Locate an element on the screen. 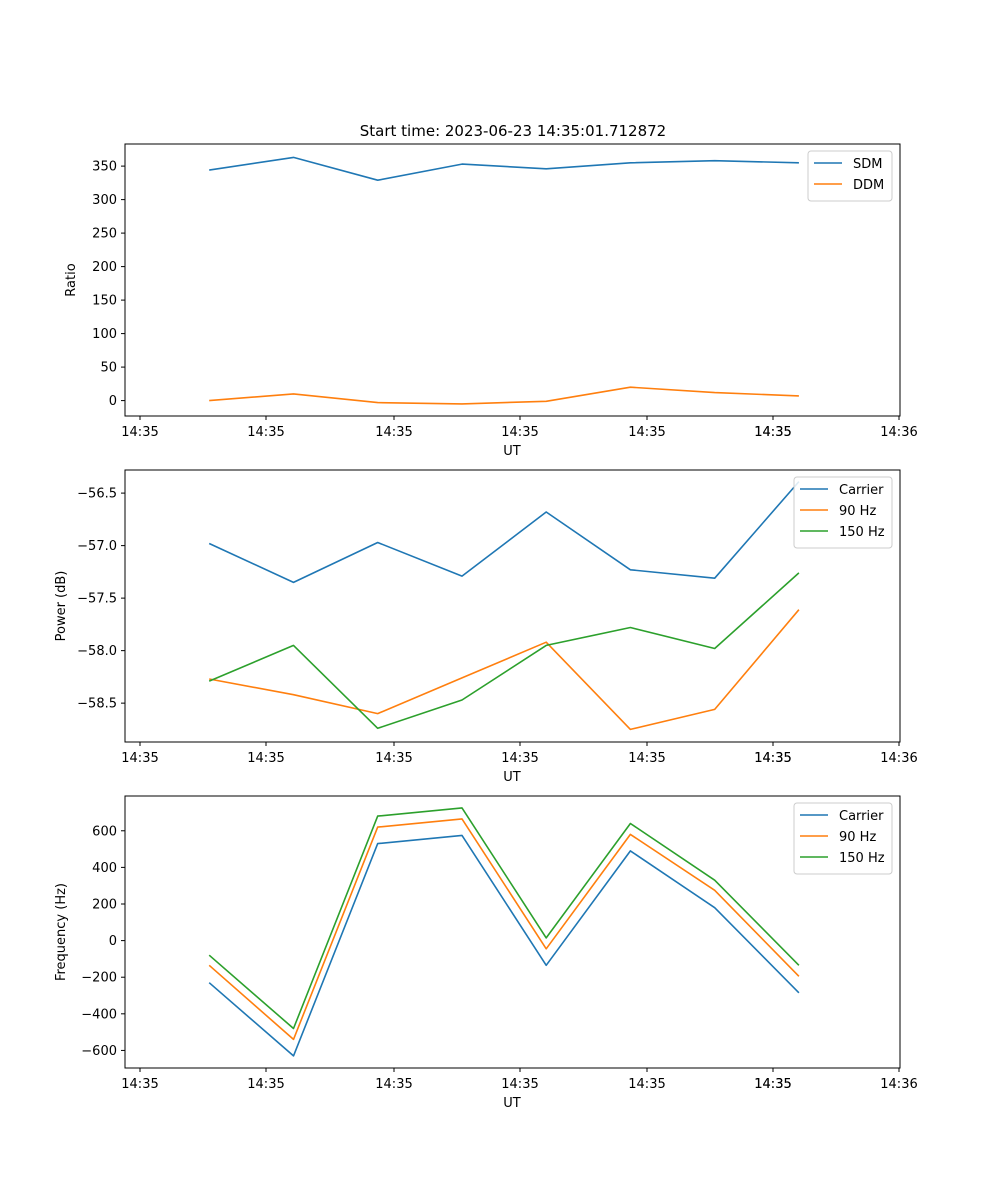 The width and height of the screenshot is (1000, 1200). y-tick-label: 150 is located at coordinates (104, 301).